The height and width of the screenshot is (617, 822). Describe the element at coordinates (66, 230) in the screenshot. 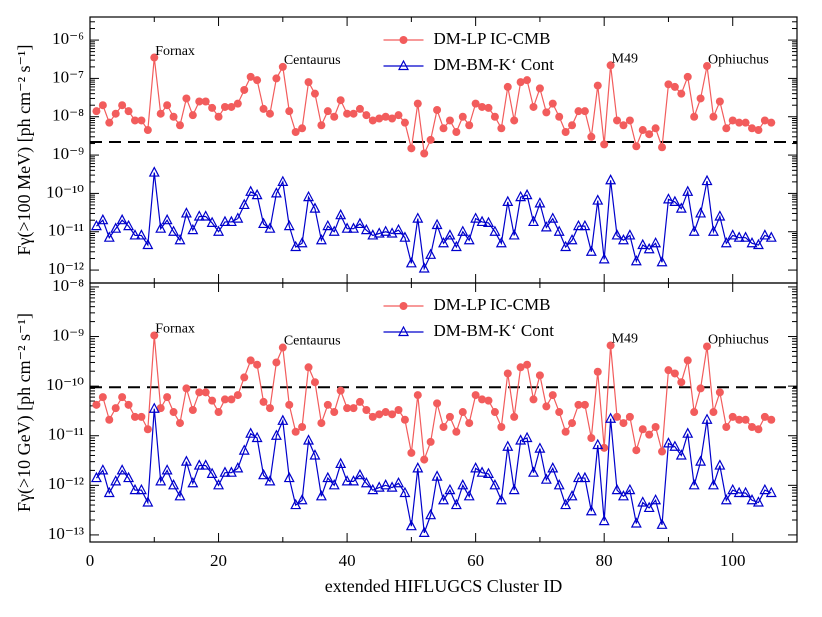

I see `y-tick-label: 10⁻¹¹` at that location.